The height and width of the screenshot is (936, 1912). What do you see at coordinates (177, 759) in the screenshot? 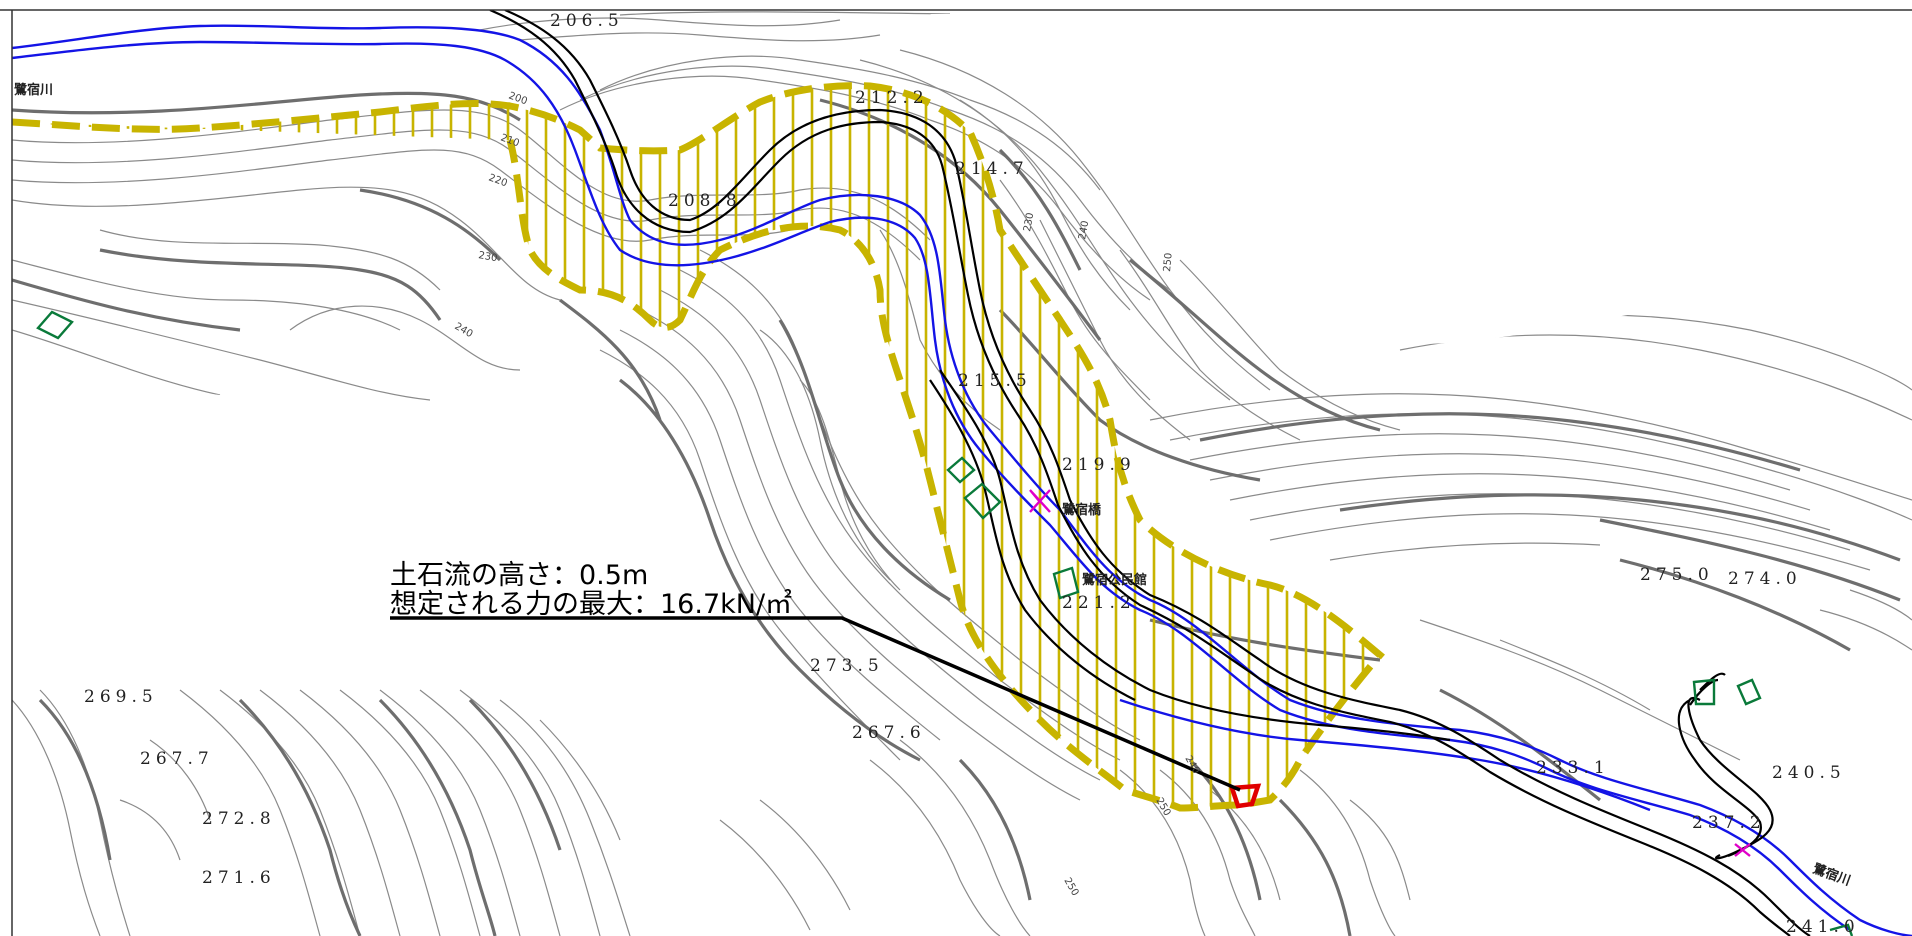
I see `elevation-label: 267.7` at bounding box center [177, 759].